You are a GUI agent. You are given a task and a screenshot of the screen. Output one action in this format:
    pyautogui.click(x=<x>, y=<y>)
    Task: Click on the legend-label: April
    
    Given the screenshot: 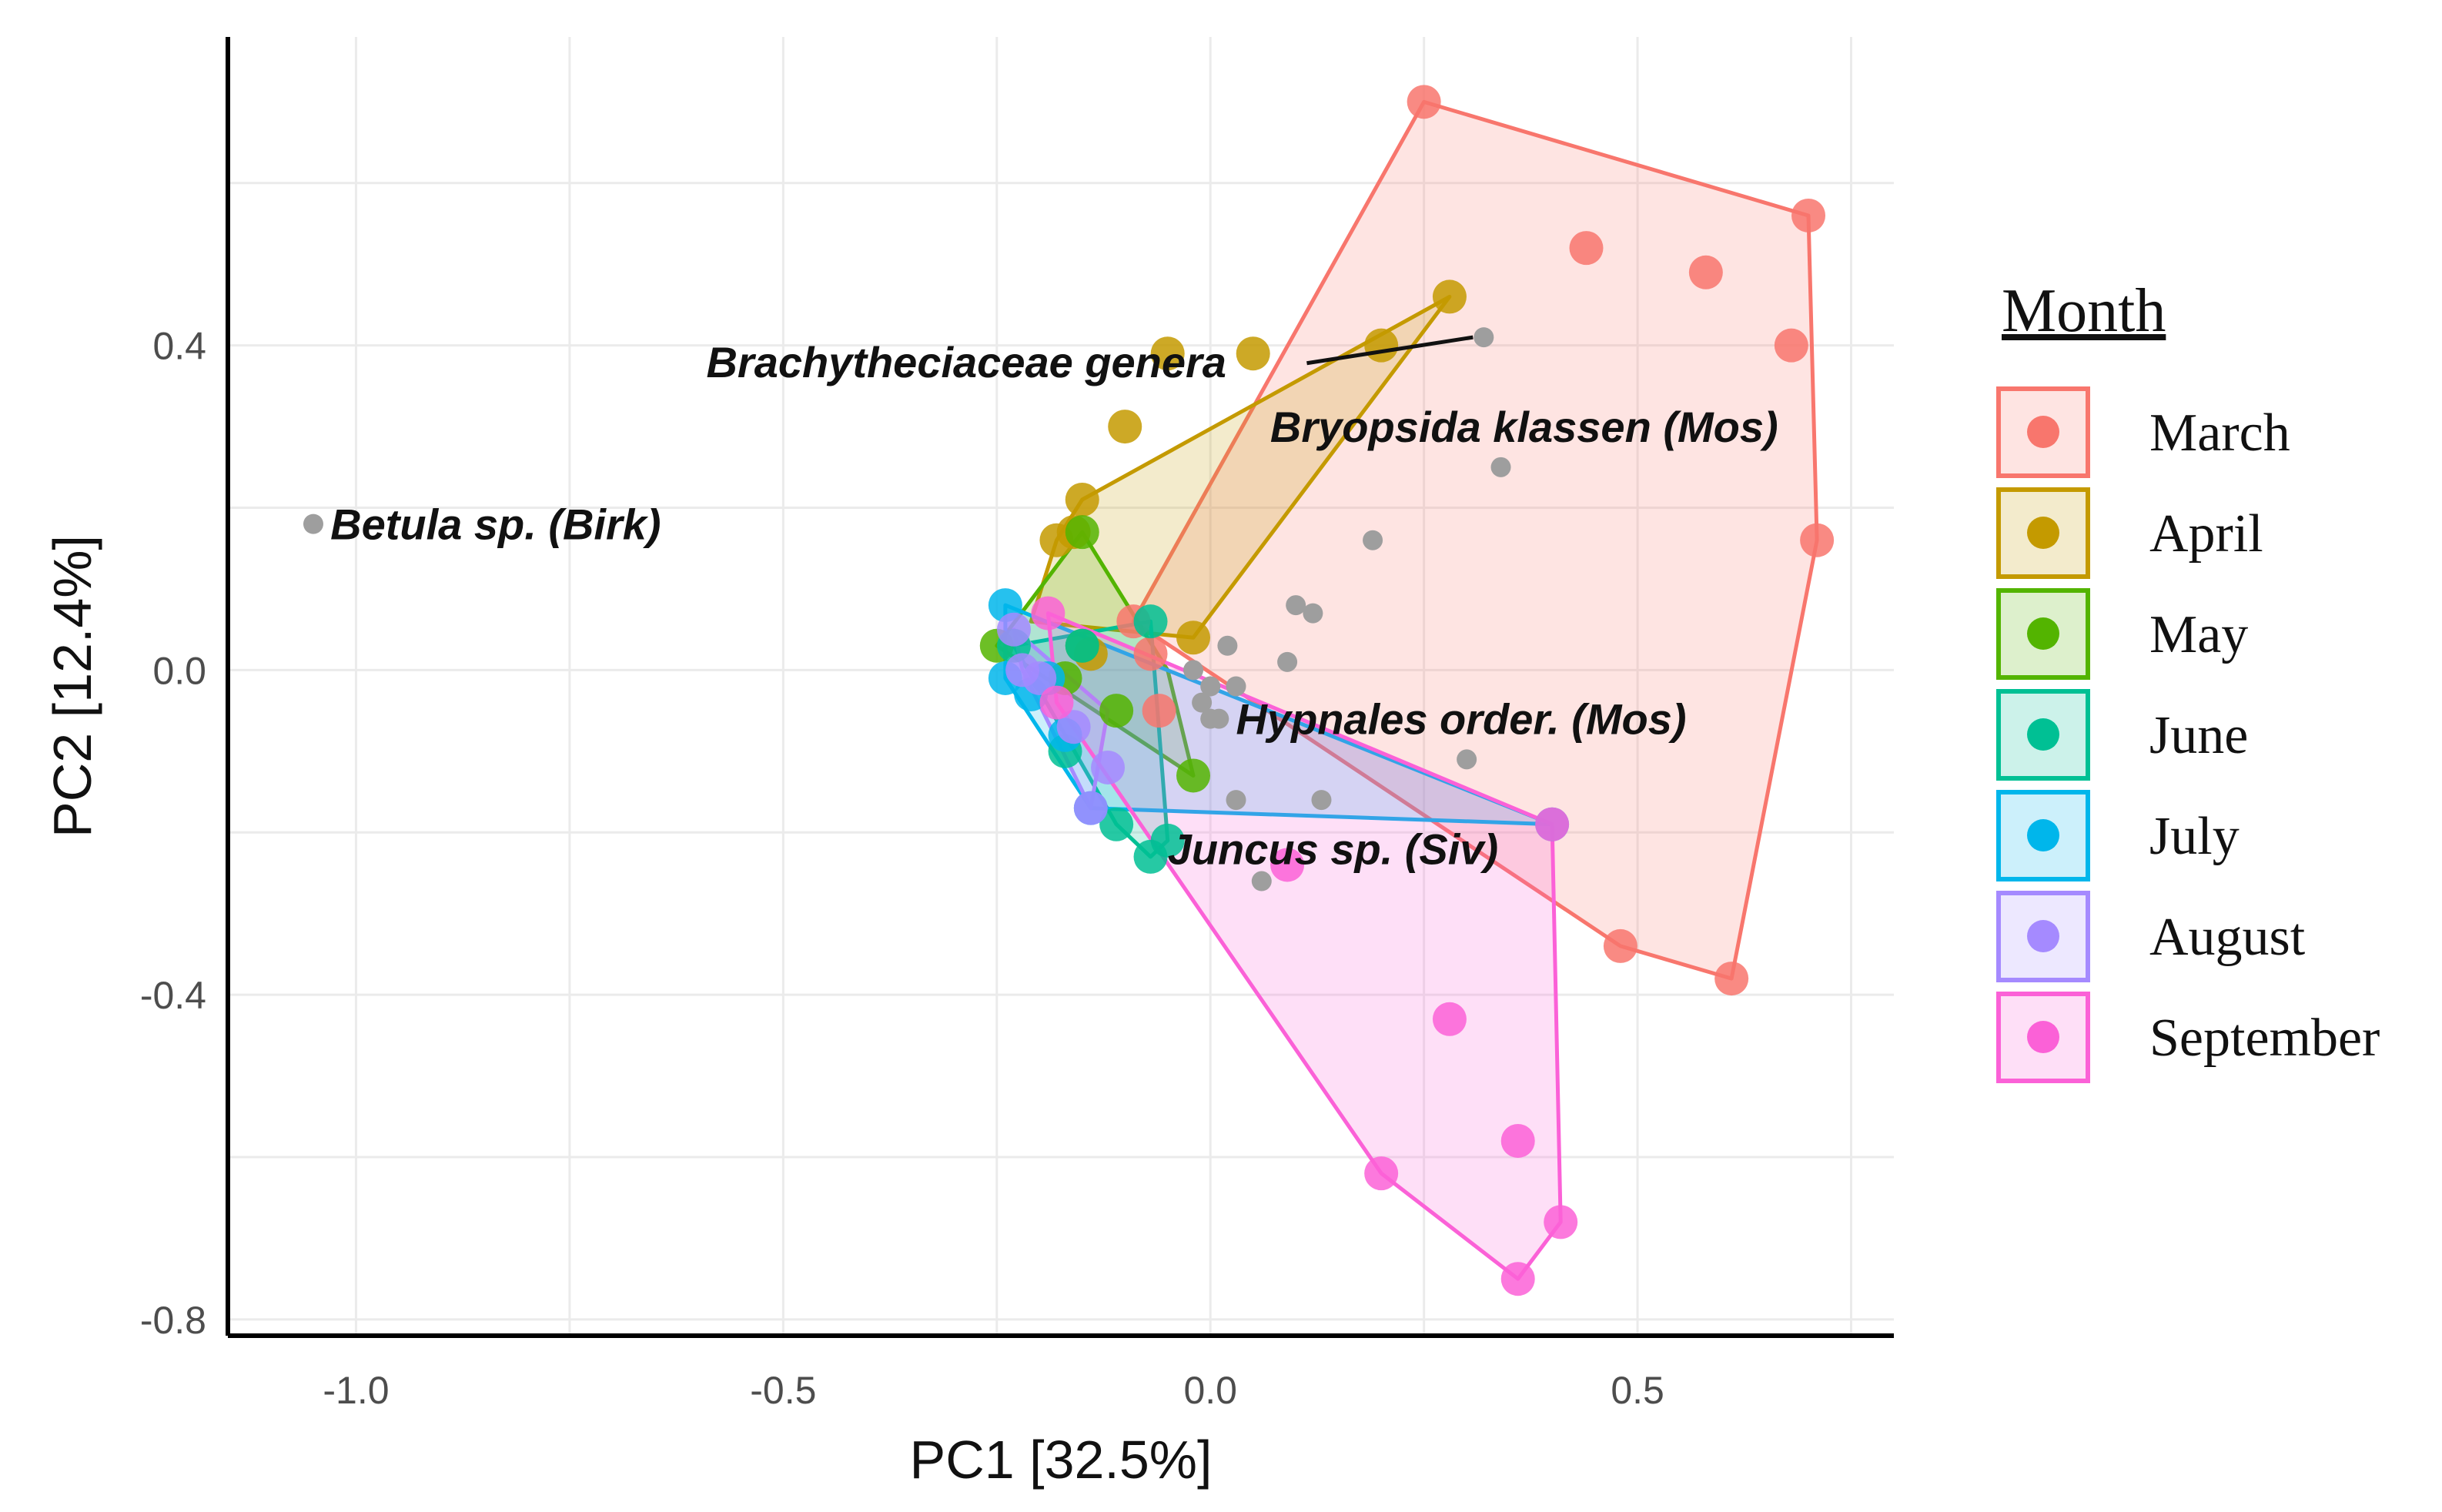 What is the action you would take?
    pyautogui.click(x=2206, y=534)
    